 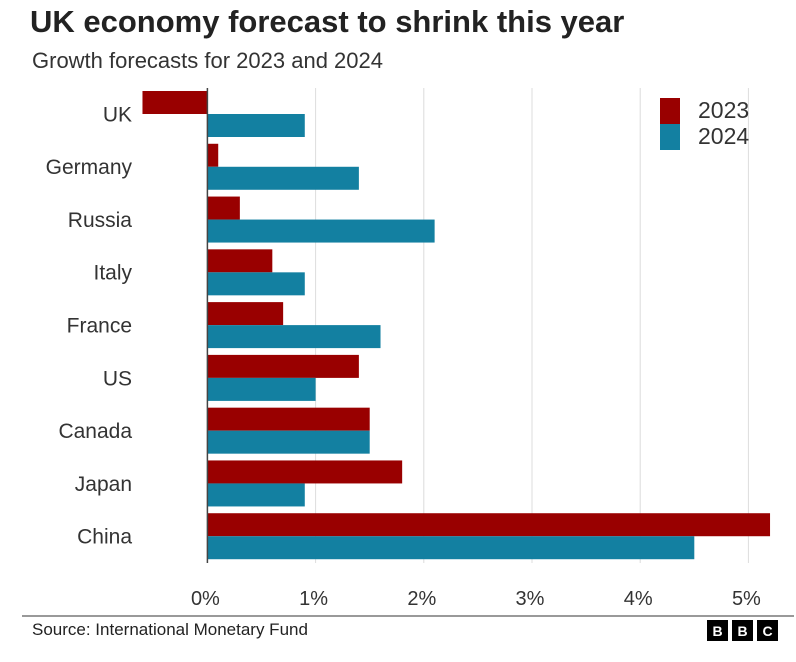 I want to click on category-label: Japan, so click(x=103, y=484).